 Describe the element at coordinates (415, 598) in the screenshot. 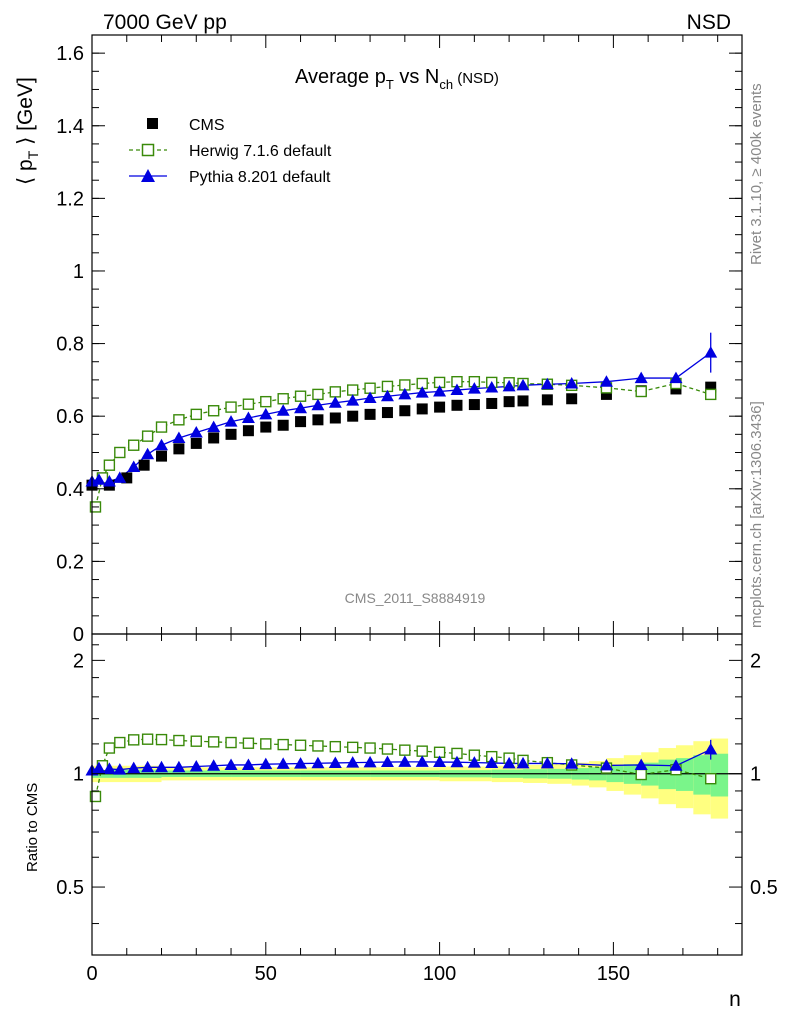

I see `analysis-watermark: CMS_2011_S8884919` at that location.